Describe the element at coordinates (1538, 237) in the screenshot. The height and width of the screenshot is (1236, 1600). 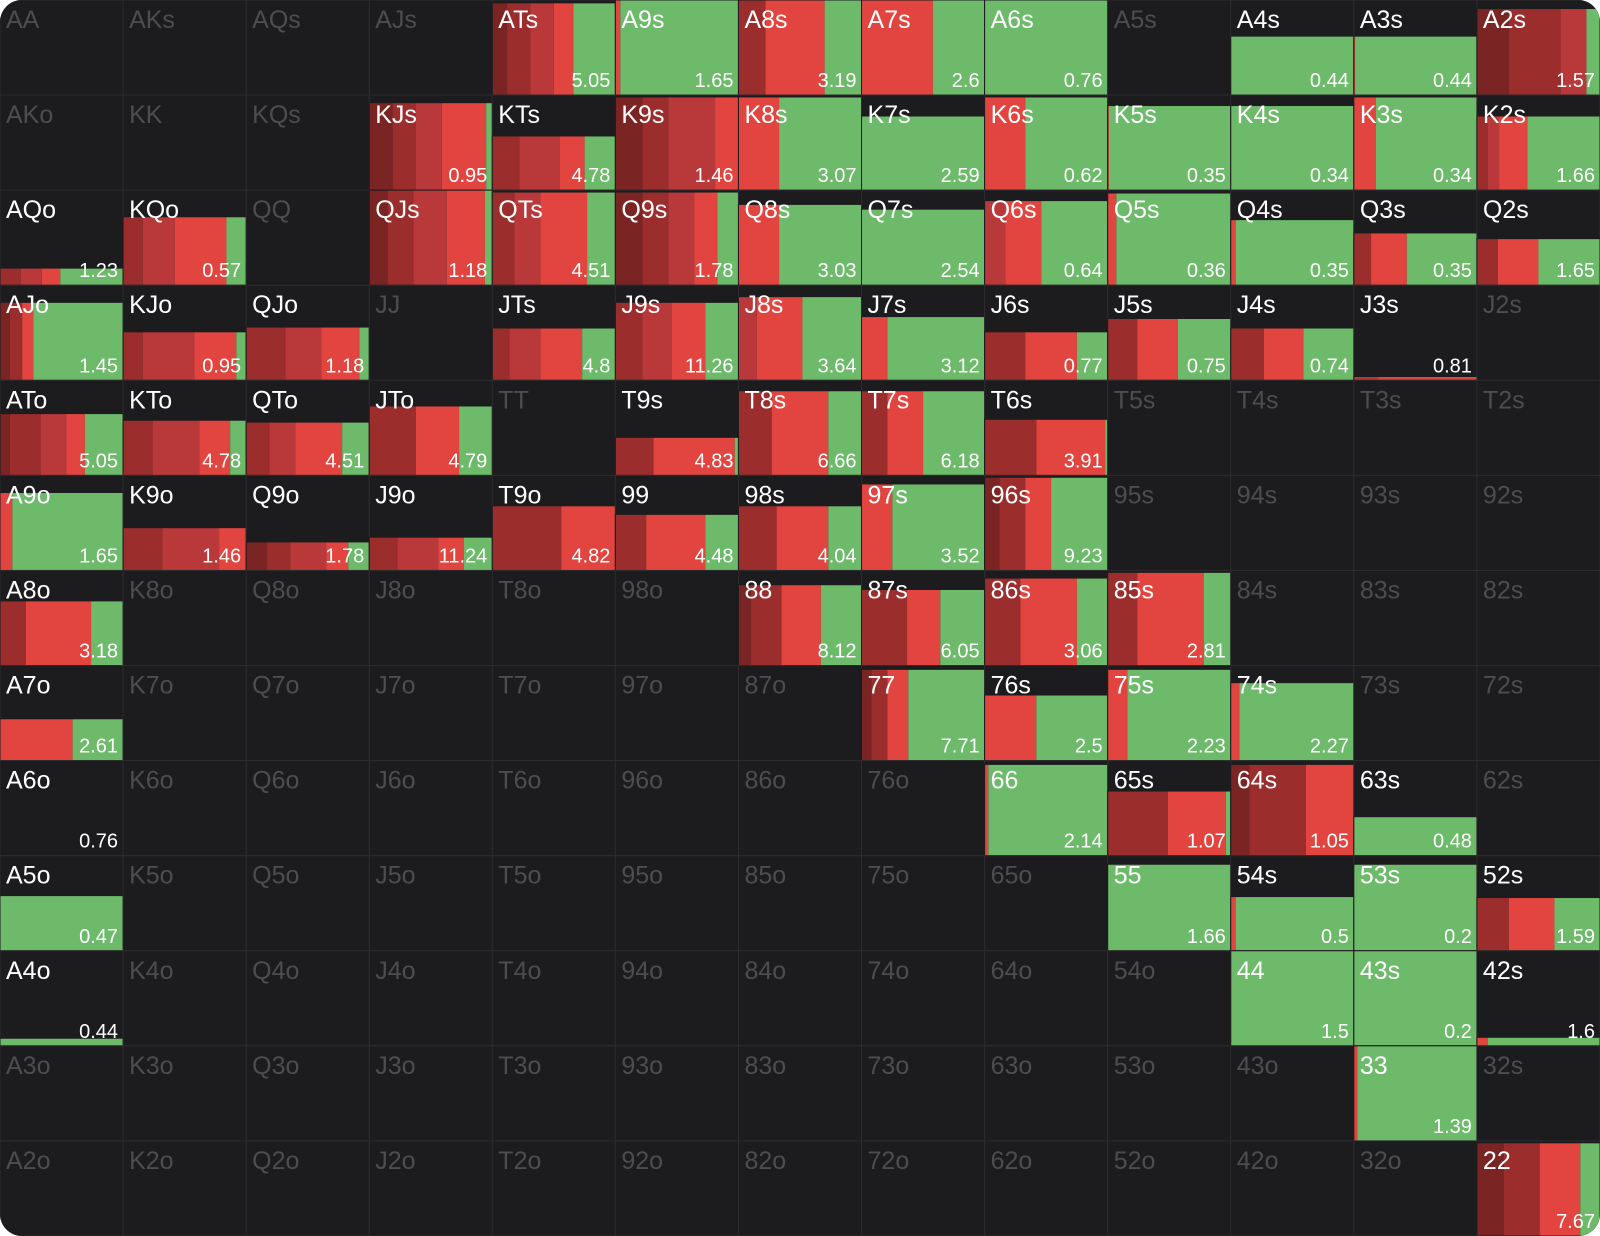
I see `hand-cell: 1.65 Q2s` at that location.